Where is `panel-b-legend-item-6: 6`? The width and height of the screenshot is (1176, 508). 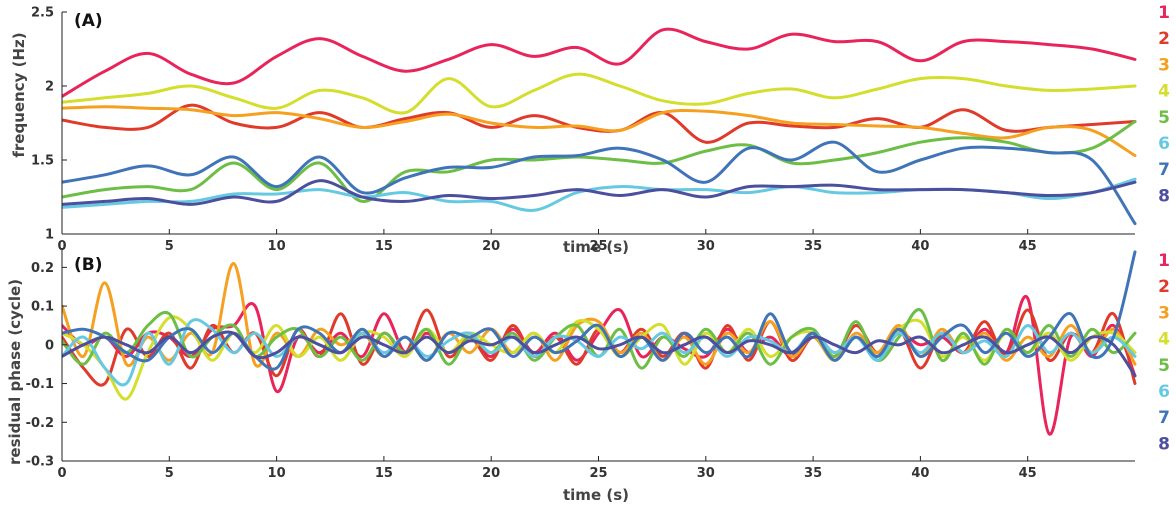
panel-b-legend-item-6: 6 is located at coordinates (1164, 392).